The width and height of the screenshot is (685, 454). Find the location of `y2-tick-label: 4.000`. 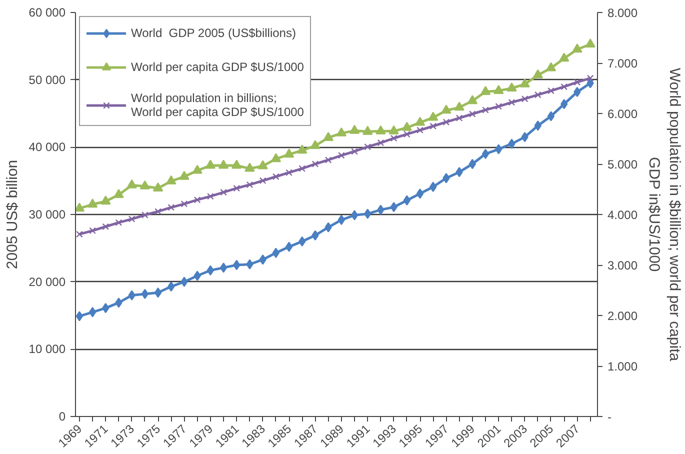

y2-tick-label: 4.000 is located at coordinates (623, 215).